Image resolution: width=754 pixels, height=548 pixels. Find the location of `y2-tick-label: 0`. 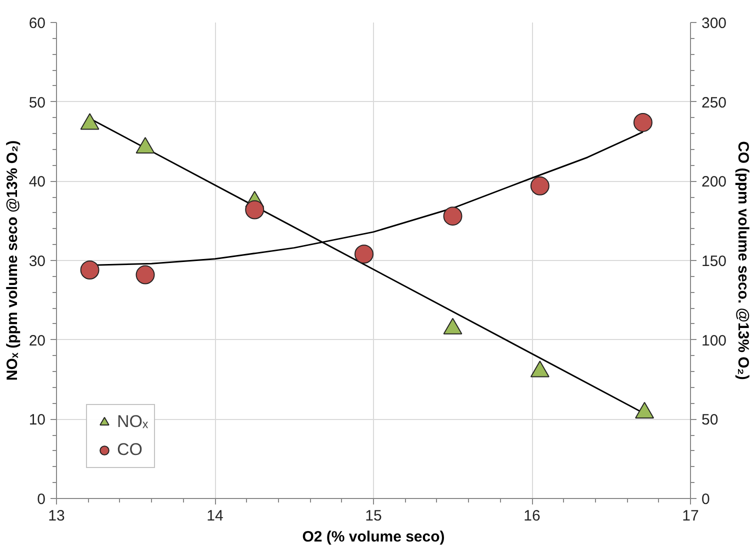

y2-tick-label: 0 is located at coordinates (706, 499).